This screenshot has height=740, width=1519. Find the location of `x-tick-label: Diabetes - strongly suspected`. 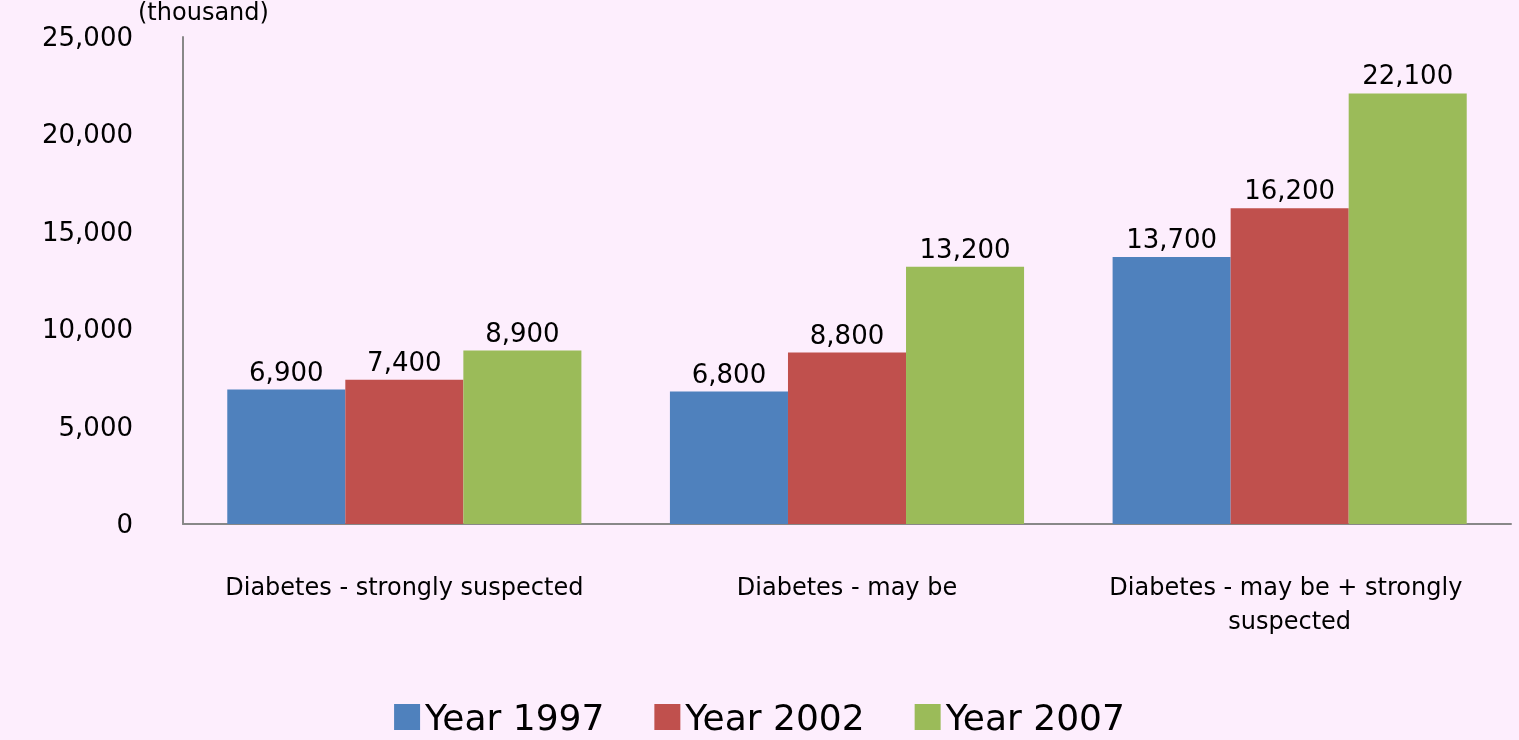

x-tick-label: Diabetes - strongly suspected is located at coordinates (404, 587).